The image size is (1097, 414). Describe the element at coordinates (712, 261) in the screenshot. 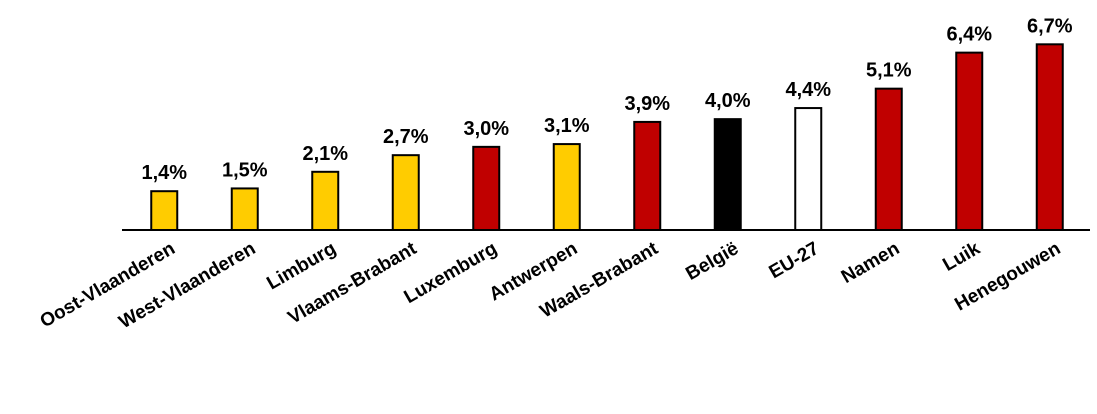

I see `x-tick-label: België` at that location.